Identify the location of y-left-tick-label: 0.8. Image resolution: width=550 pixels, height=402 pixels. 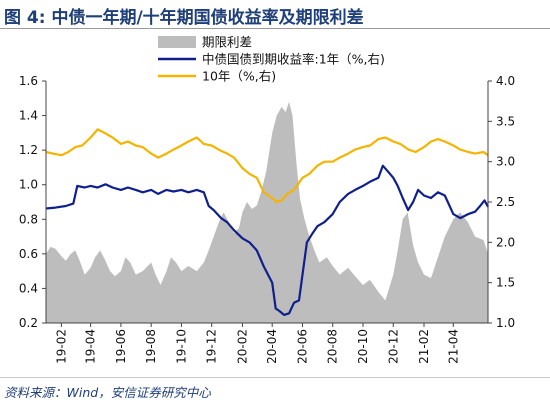
(28, 219).